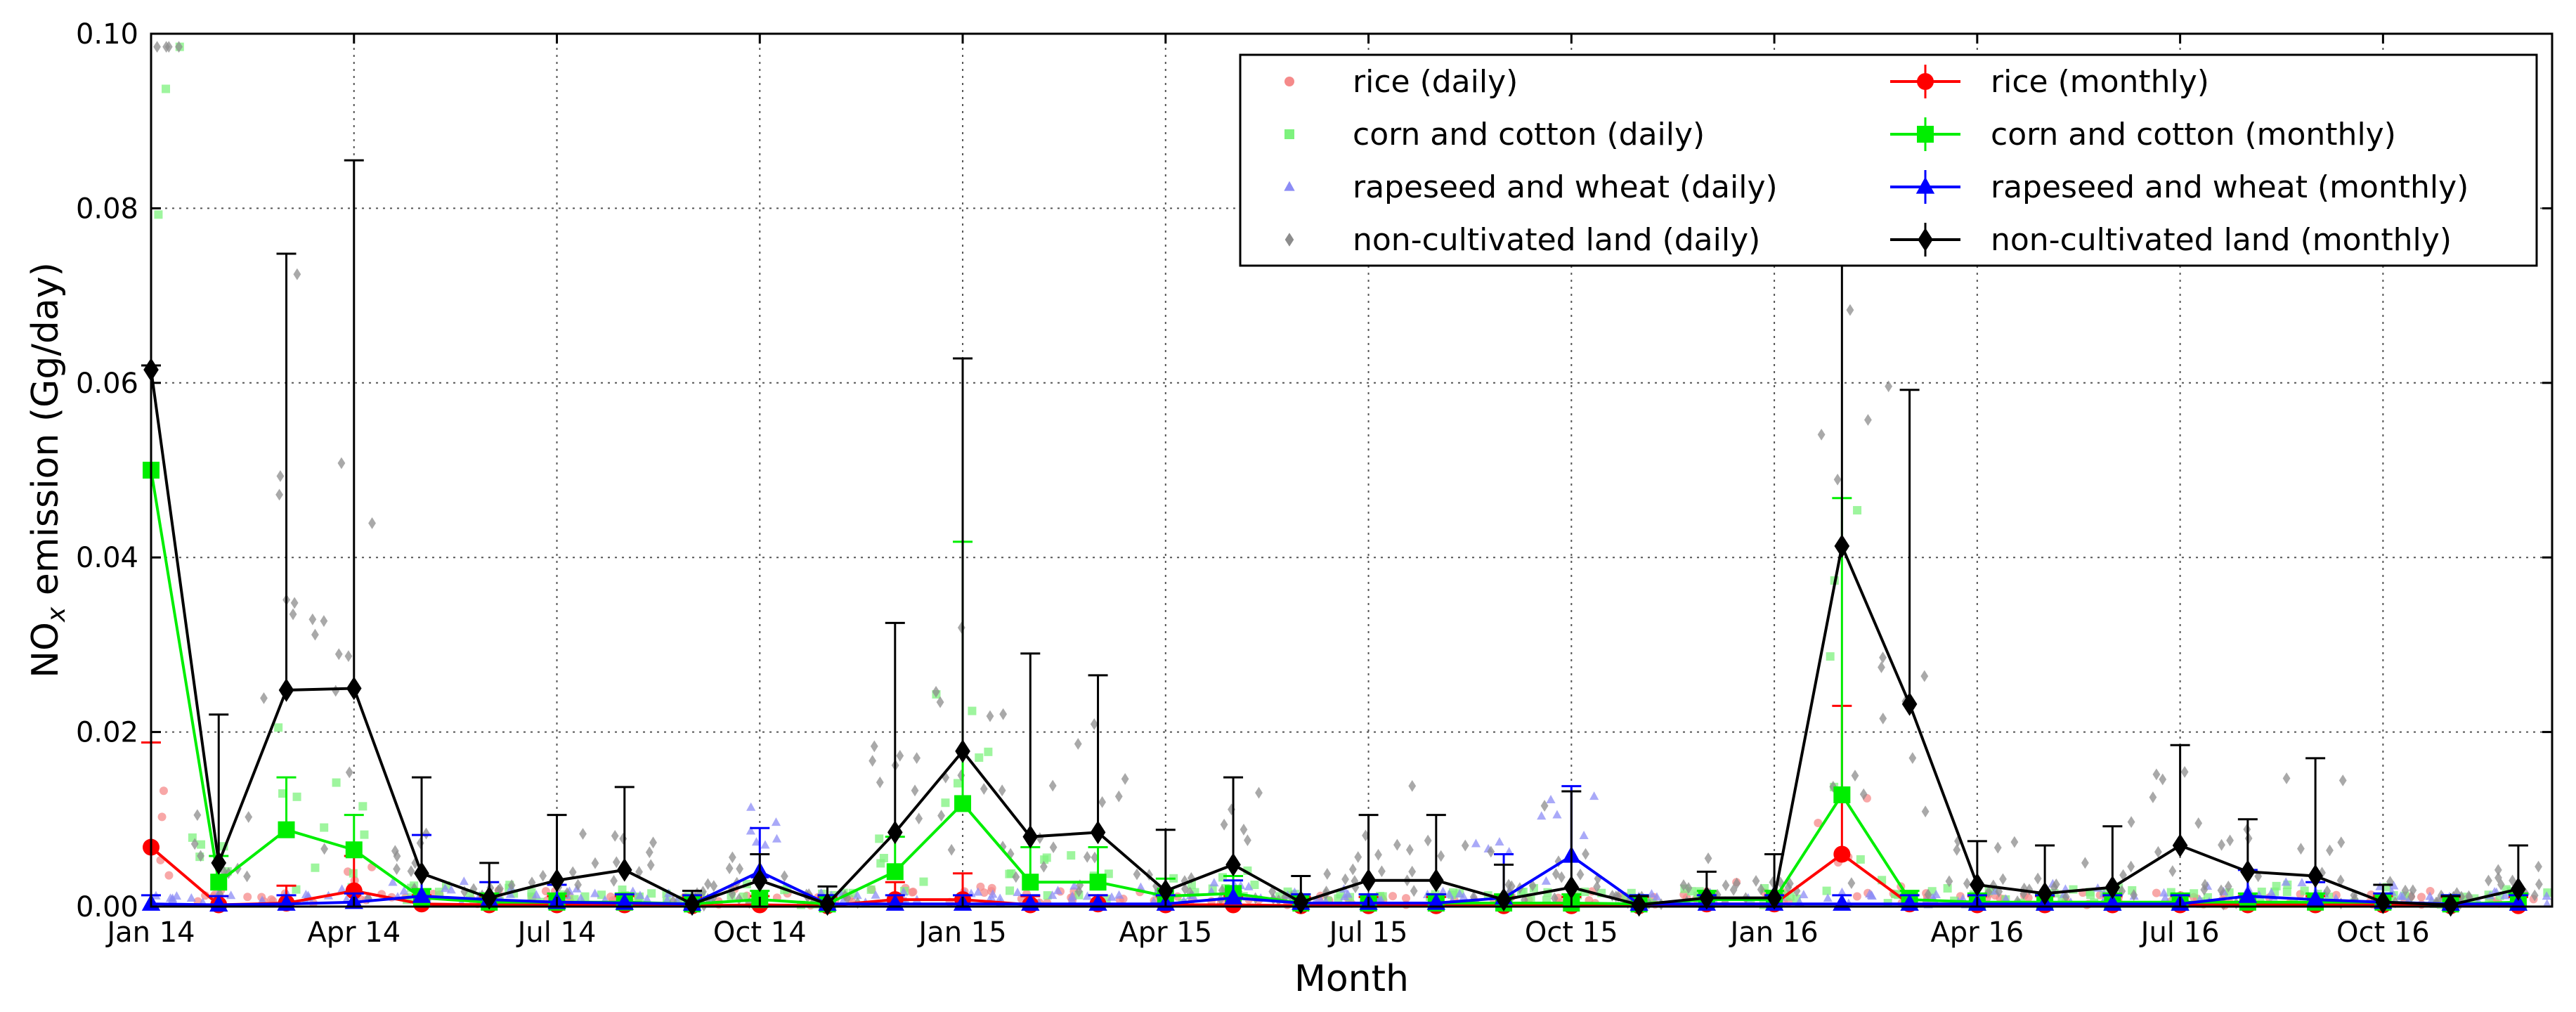 The height and width of the screenshot is (1012, 2576). Describe the element at coordinates (2100, 82) in the screenshot. I see `legend-label: rice (monthly)` at that location.